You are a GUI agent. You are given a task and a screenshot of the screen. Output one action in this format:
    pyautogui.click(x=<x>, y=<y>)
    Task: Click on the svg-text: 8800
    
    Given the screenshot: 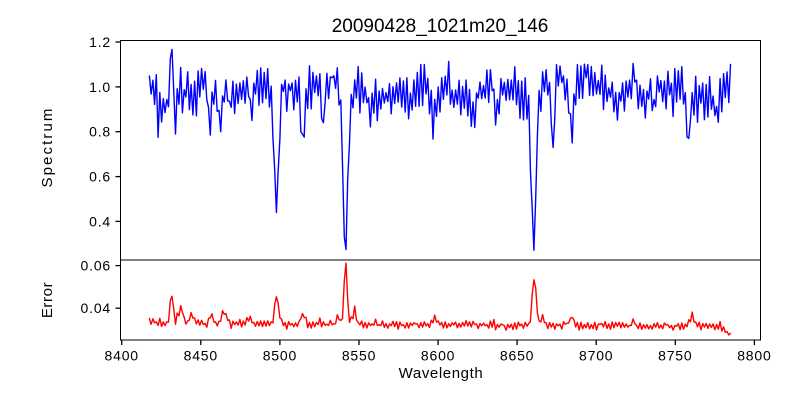 What is the action you would take?
    pyautogui.click(x=754, y=356)
    